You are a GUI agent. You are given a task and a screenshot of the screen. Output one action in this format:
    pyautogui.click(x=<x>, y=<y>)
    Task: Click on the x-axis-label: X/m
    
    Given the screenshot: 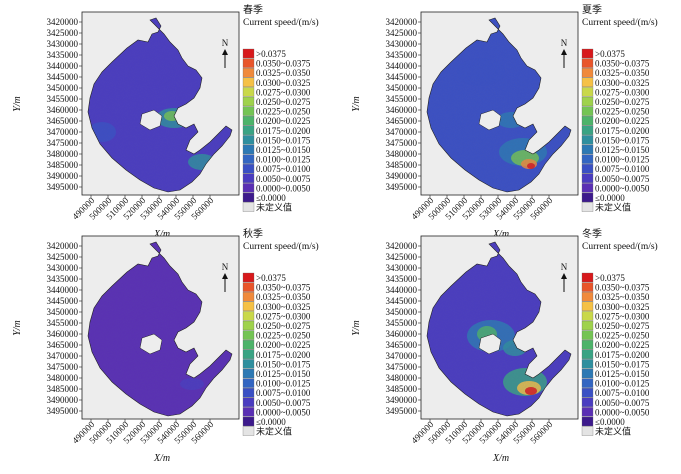 What is the action you would take?
    pyautogui.click(x=161, y=234)
    